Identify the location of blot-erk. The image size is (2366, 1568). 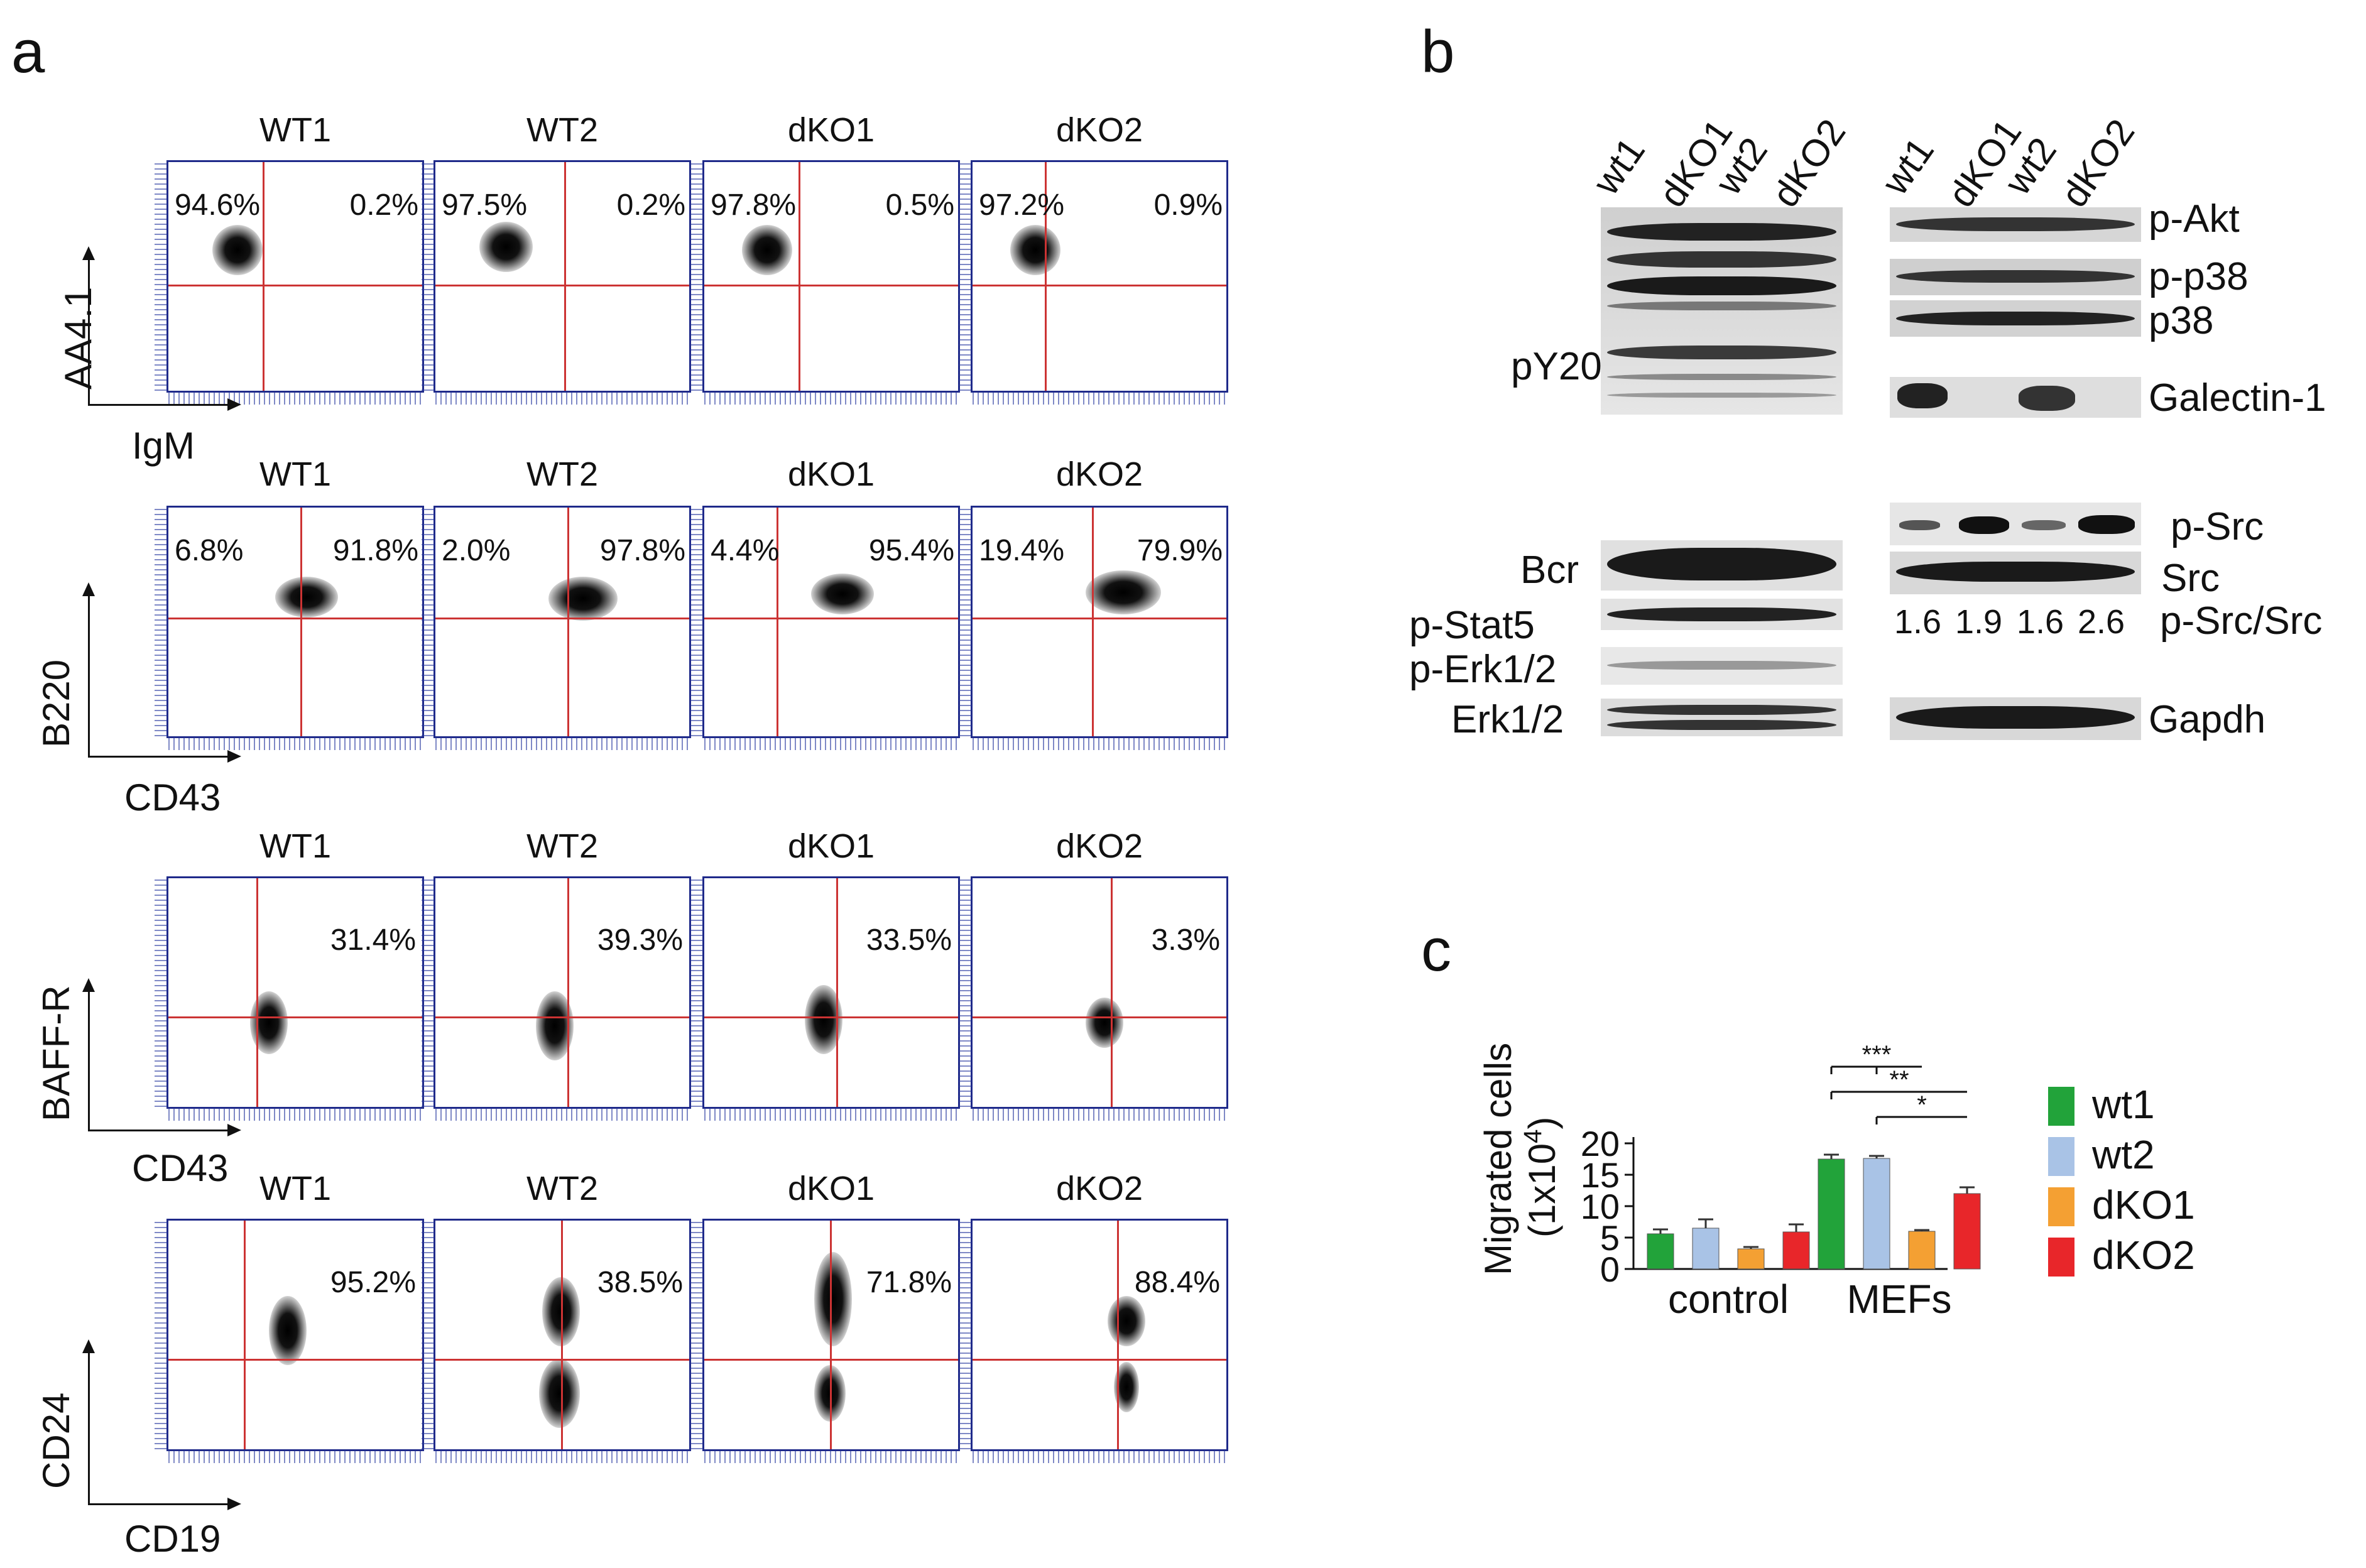
(1722, 717).